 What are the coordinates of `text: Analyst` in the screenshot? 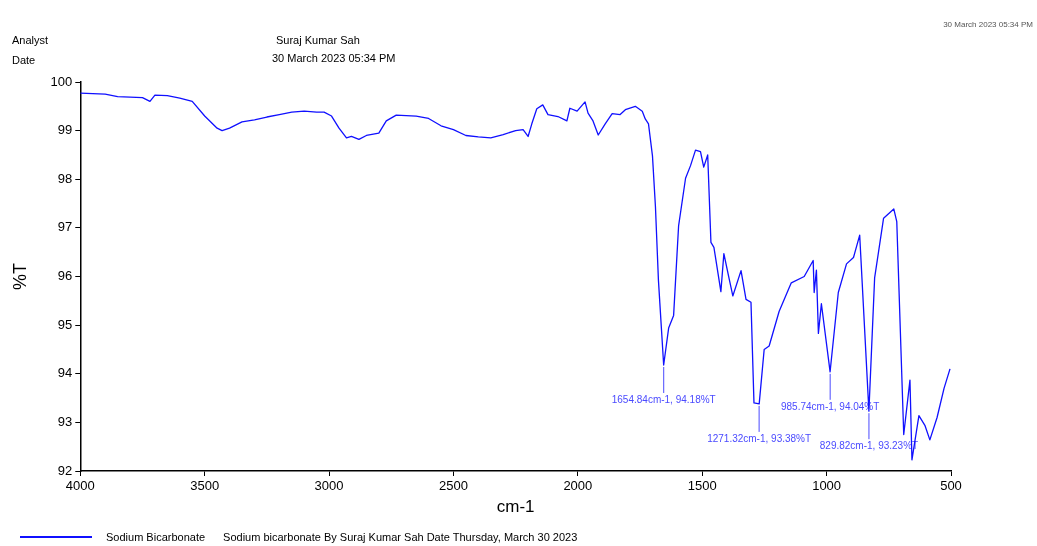 It's located at (30, 40).